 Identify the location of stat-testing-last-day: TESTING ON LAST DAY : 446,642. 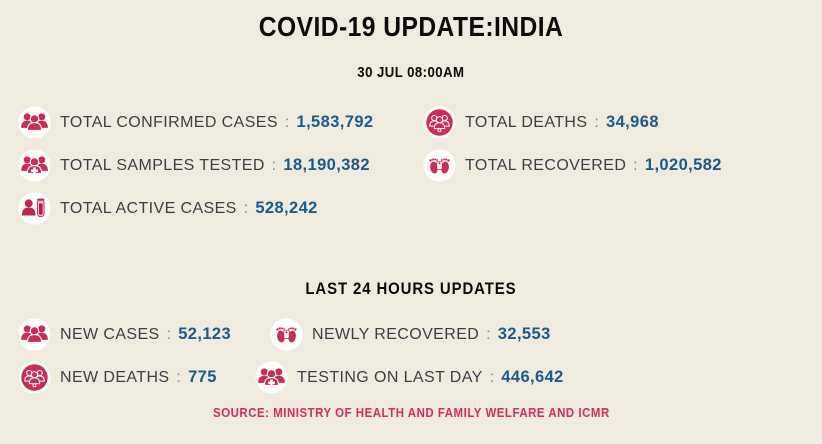
(409, 377).